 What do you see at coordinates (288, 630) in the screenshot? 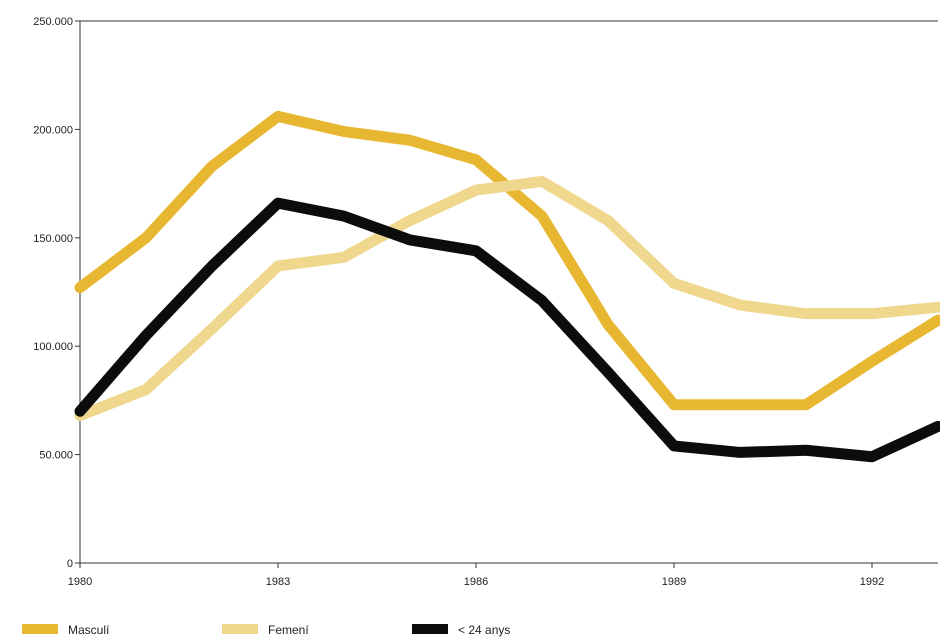
I see `legend-label: Femení` at bounding box center [288, 630].